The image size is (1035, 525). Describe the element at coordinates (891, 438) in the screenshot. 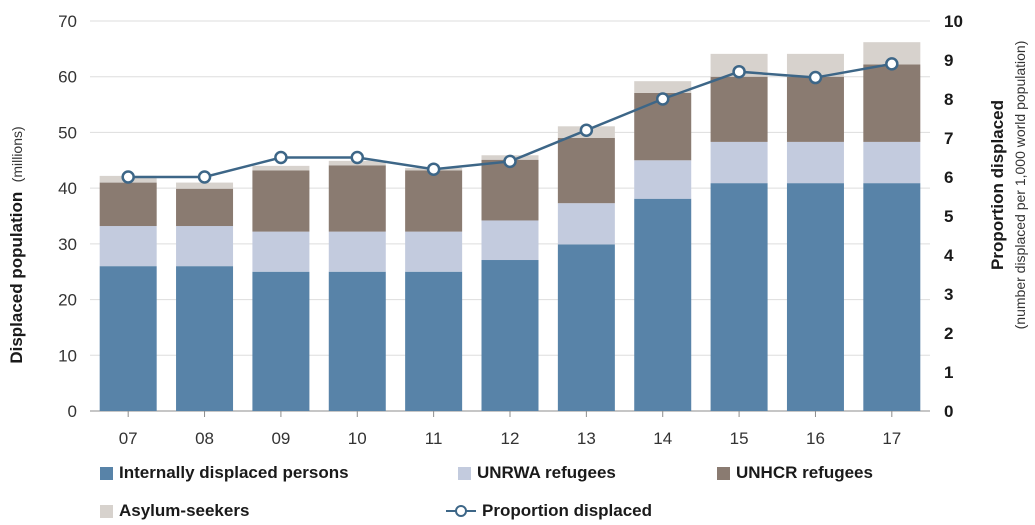

I see `x-tick-label: 17` at that location.